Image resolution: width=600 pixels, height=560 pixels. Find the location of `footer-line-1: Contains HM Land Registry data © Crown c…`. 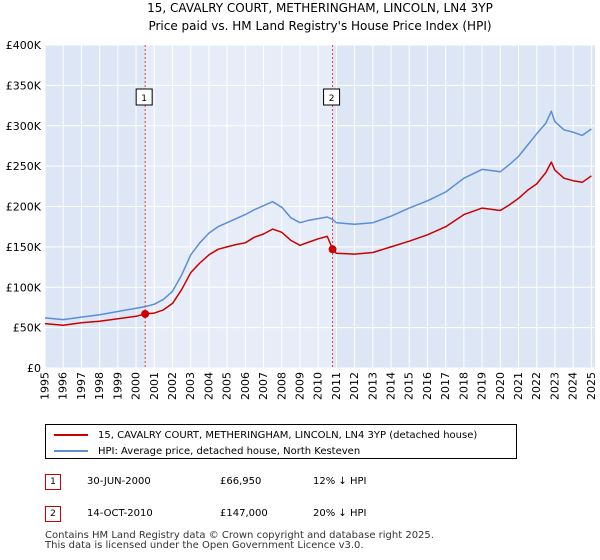

footer-line-1: Contains HM Land Registry data © Crown c… is located at coordinates (239, 535).